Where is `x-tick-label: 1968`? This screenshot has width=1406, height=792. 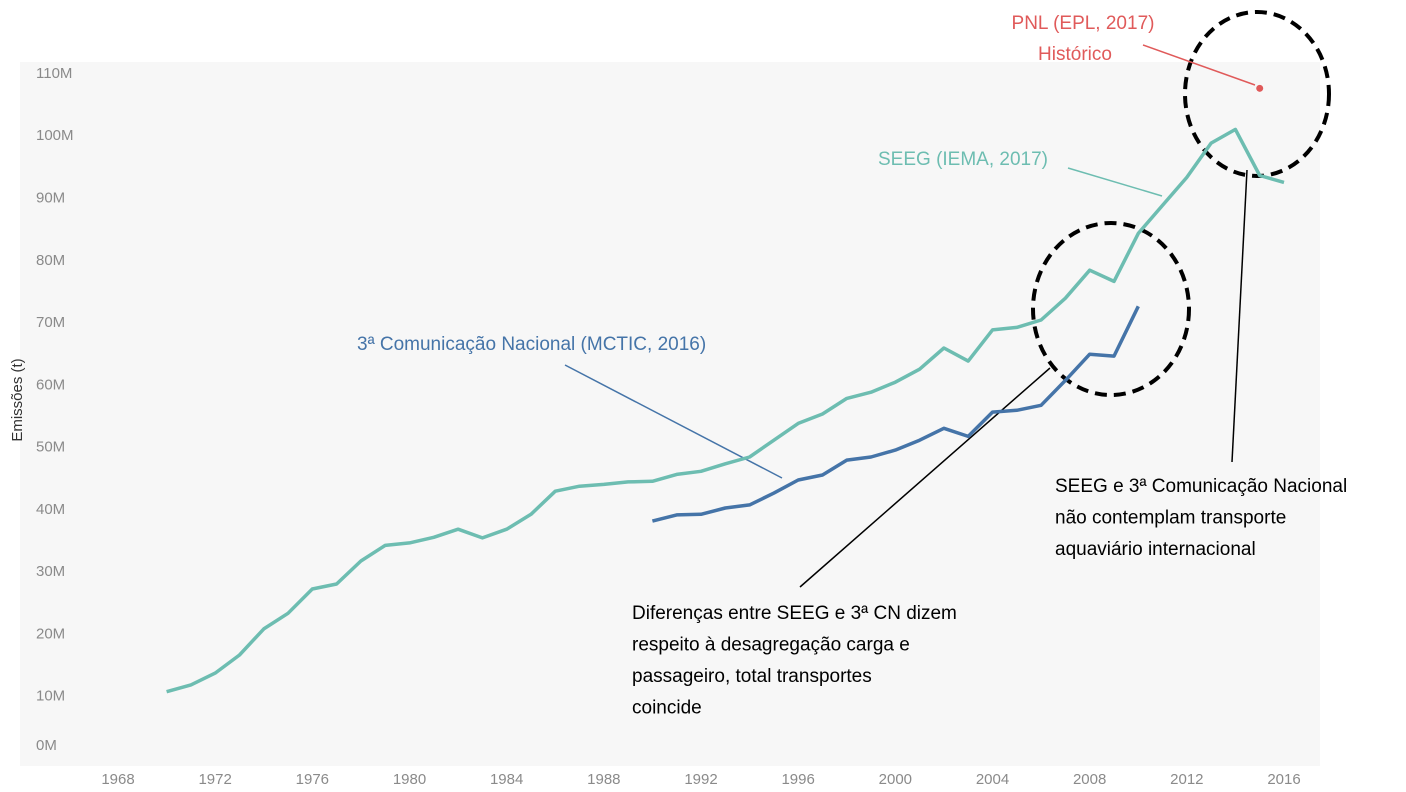
x-tick-label: 1968 is located at coordinates (117, 779).